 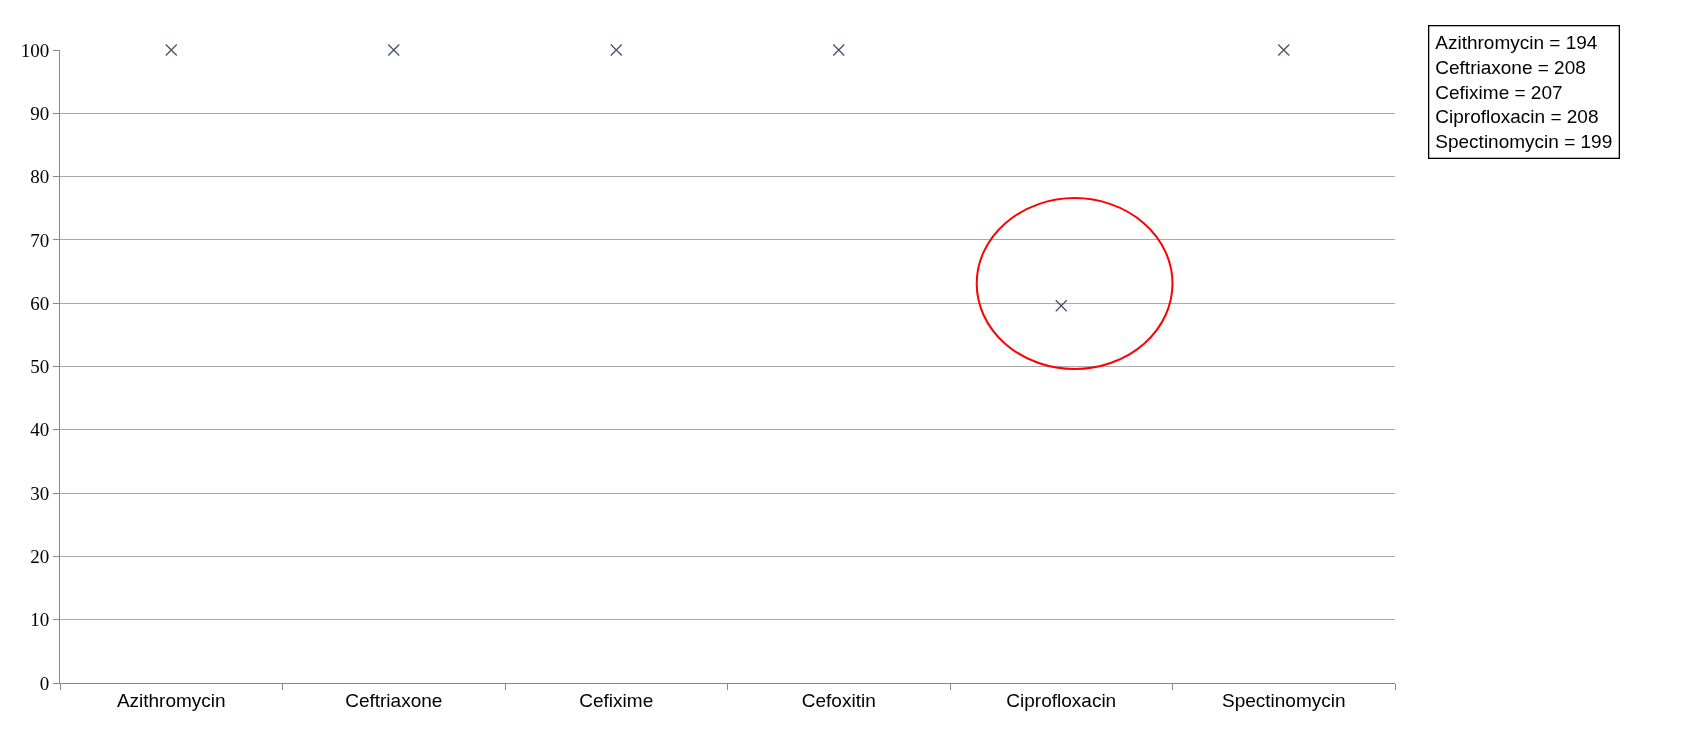 I want to click on y-tick-label: 80, so click(x=40, y=177).